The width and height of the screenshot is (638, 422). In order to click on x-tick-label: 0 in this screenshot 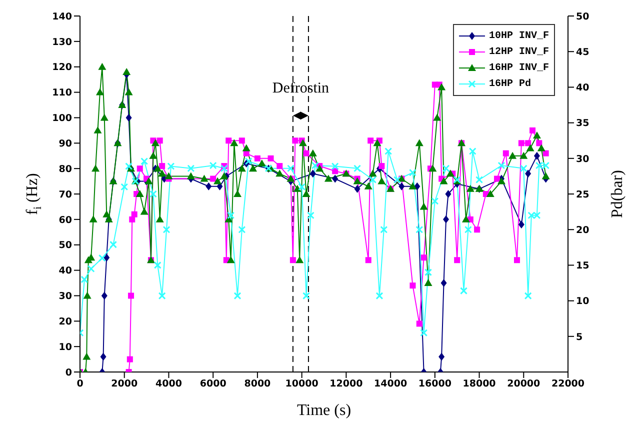, I will do `click(80, 384)`.